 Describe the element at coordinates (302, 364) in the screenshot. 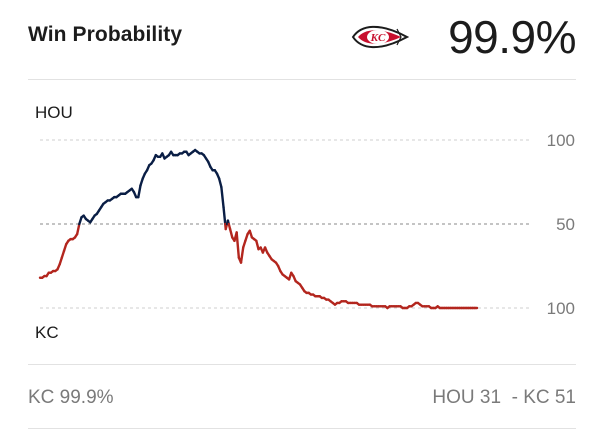

I see `footer-divider` at that location.